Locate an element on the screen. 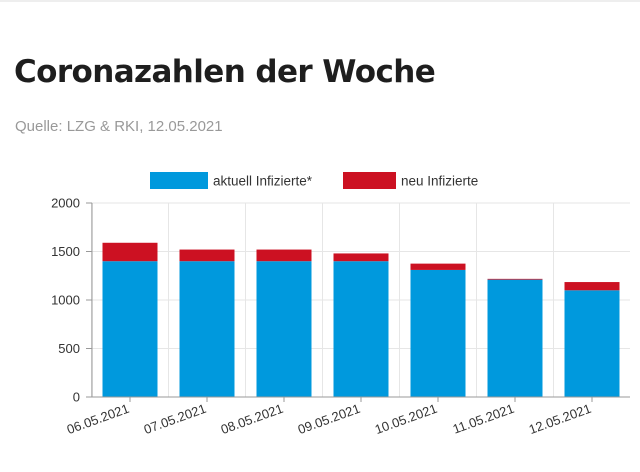 This screenshot has height=472, width=640. y-axis-ticks: 0 500 1000 1500 2000 is located at coordinates (71, 300).